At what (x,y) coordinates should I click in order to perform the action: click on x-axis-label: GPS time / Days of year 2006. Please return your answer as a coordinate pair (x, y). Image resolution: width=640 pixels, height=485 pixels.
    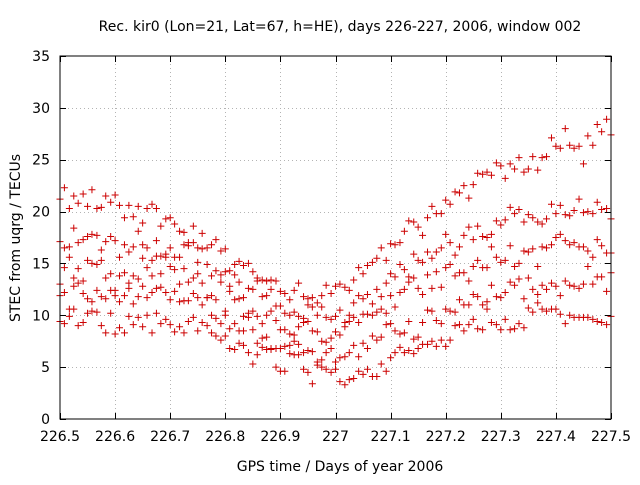
    Looking at the image, I should click on (340, 467).